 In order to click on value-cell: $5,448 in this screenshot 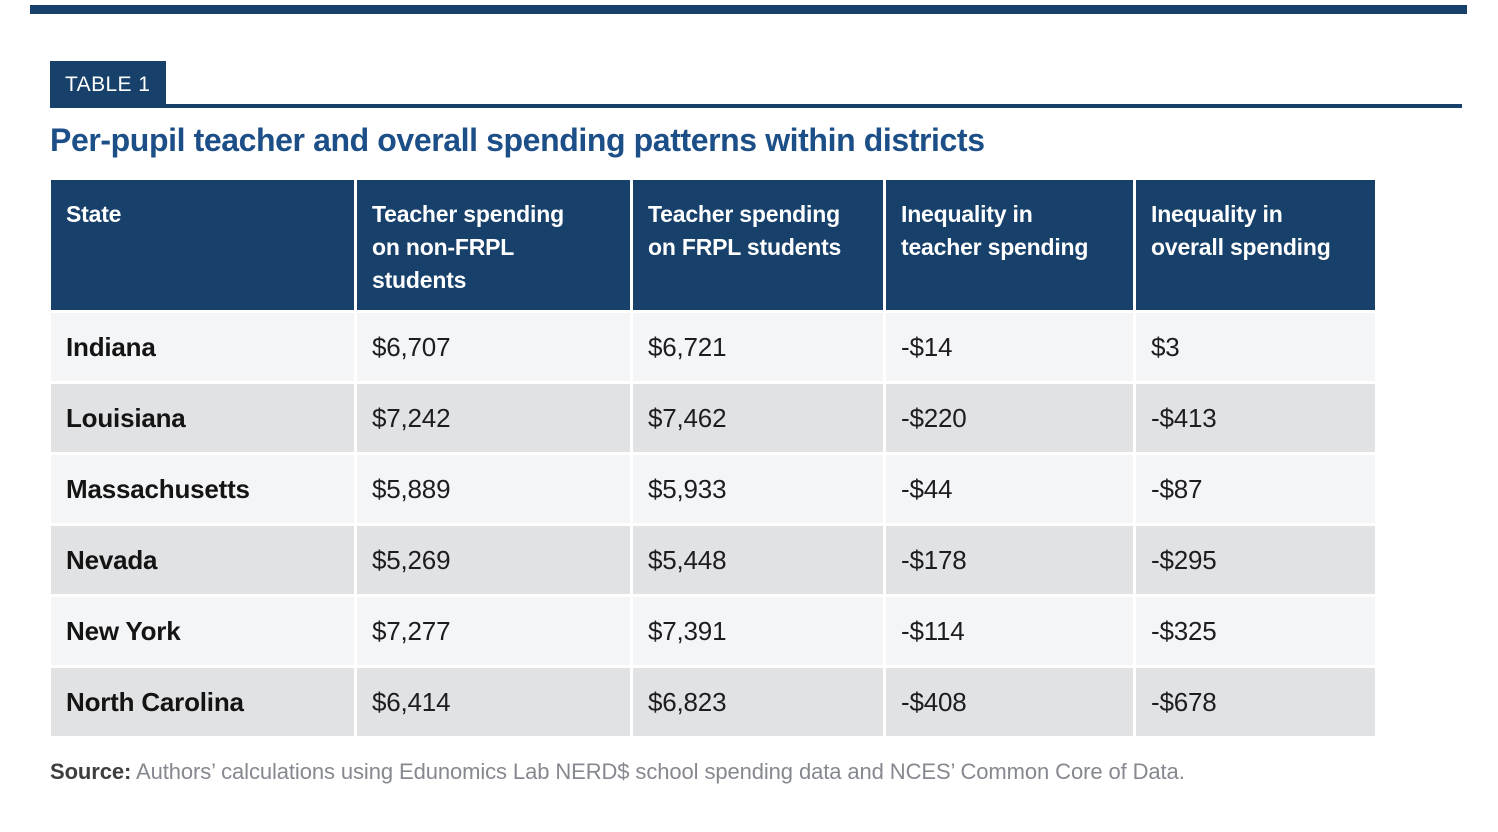, I will do `click(758, 560)`.